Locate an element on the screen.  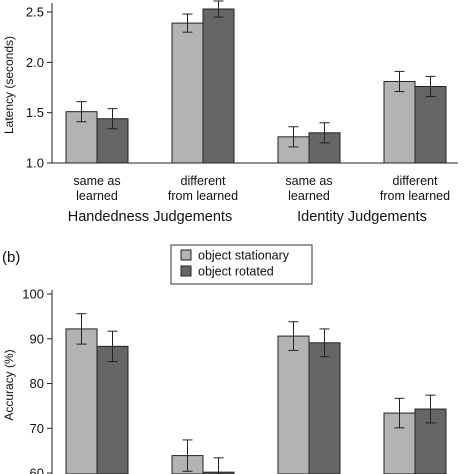
legend-box is located at coordinates (241, 264).